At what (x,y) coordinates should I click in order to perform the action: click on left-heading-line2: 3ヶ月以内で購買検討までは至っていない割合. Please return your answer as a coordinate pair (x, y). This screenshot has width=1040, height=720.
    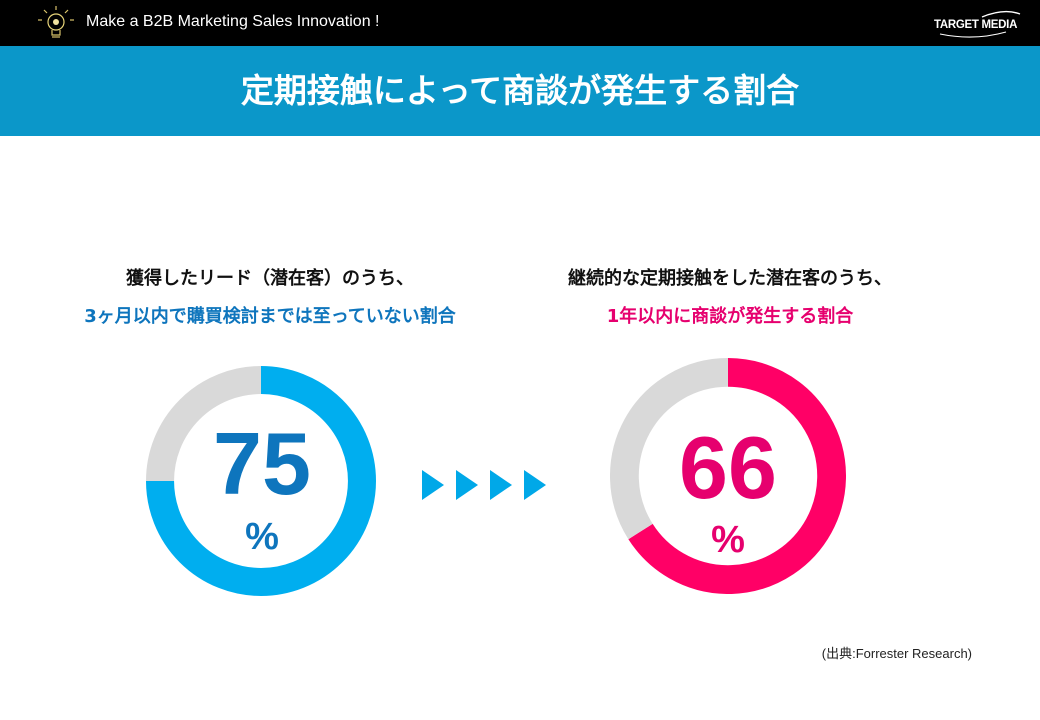
    Looking at the image, I should click on (270, 316).